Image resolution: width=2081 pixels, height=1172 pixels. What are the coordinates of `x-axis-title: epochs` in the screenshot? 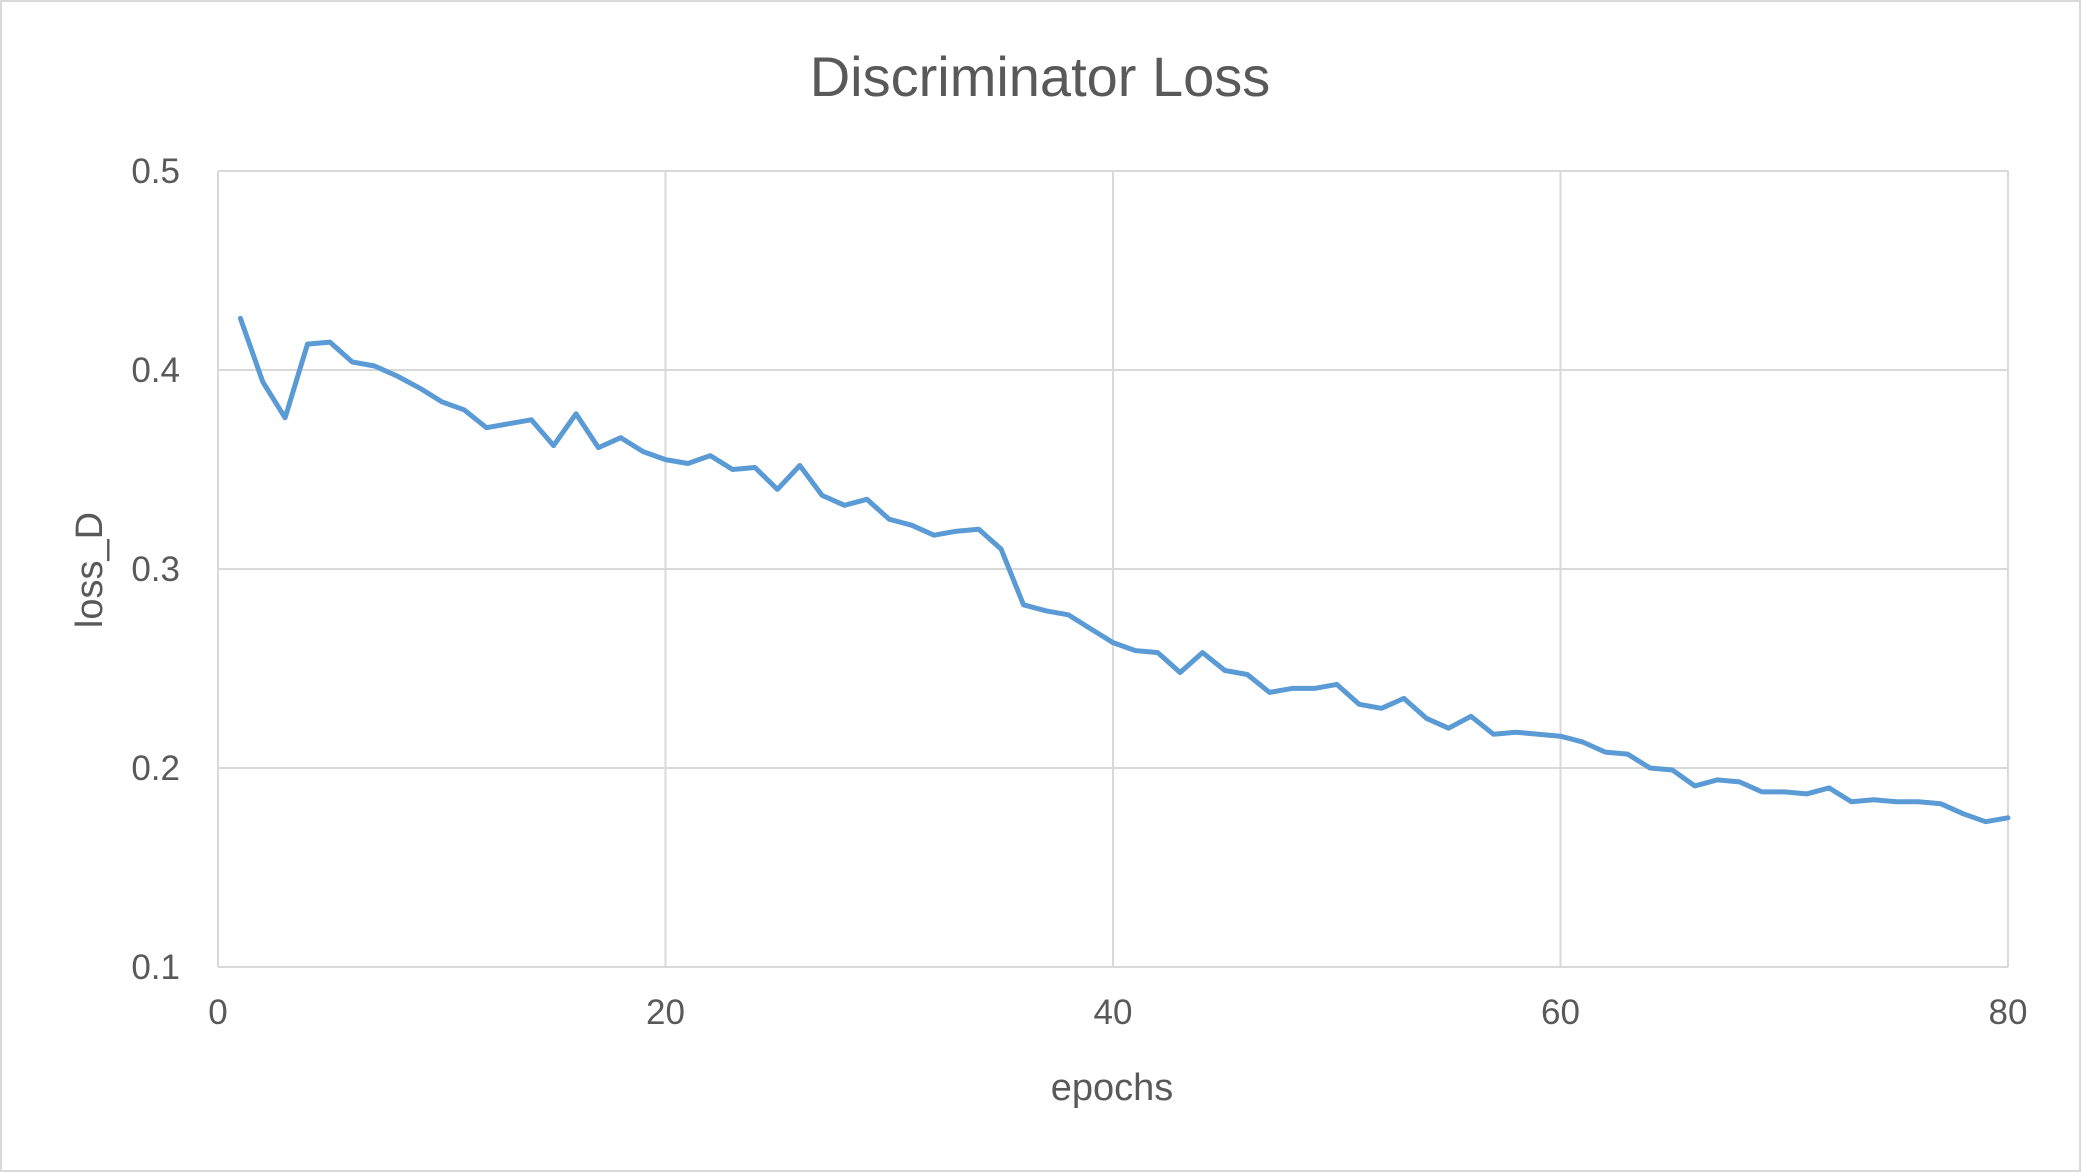 It's located at (1112, 1088).